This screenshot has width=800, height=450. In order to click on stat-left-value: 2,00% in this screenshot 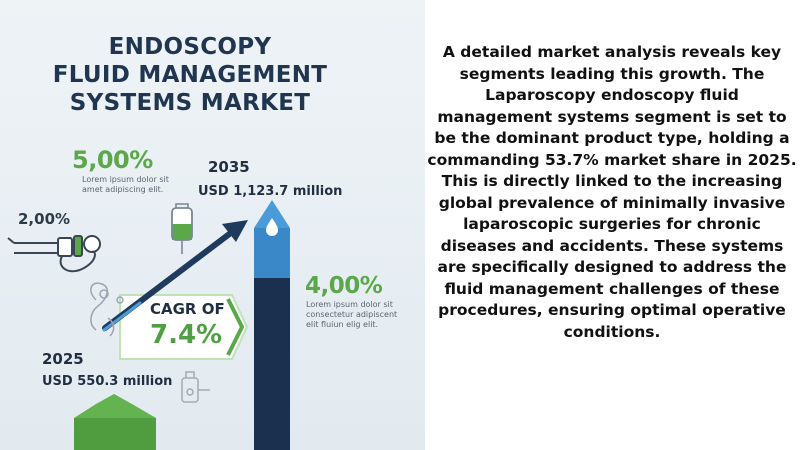, I will do `click(44, 219)`.